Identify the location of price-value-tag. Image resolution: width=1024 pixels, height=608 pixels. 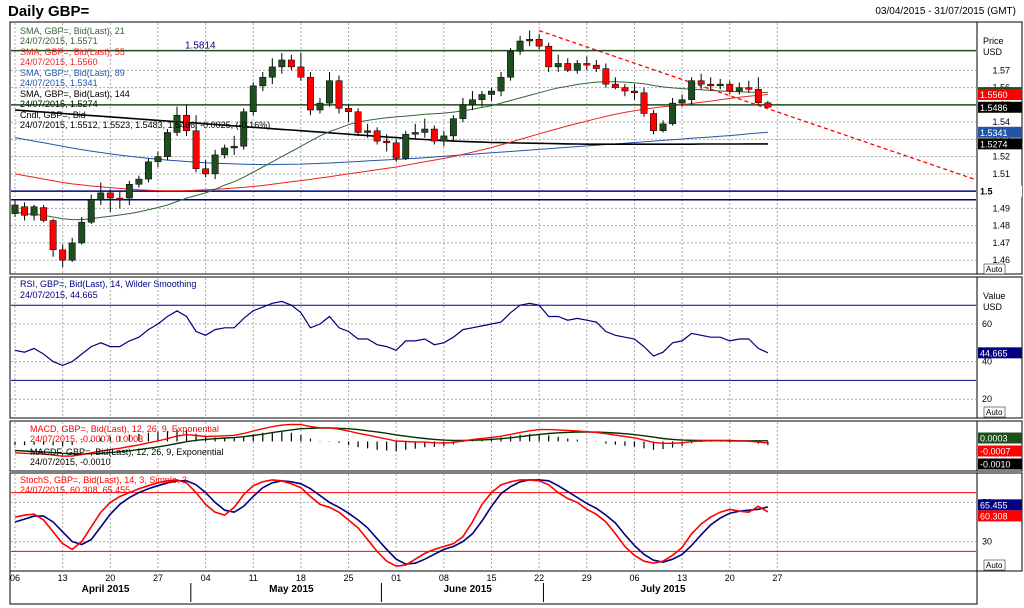
(1000, 107).